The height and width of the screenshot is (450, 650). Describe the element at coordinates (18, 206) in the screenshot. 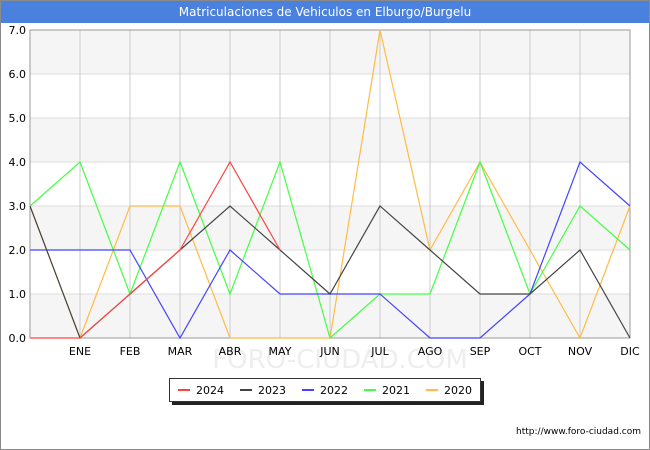

I see `y-tick-label: 3.0` at that location.